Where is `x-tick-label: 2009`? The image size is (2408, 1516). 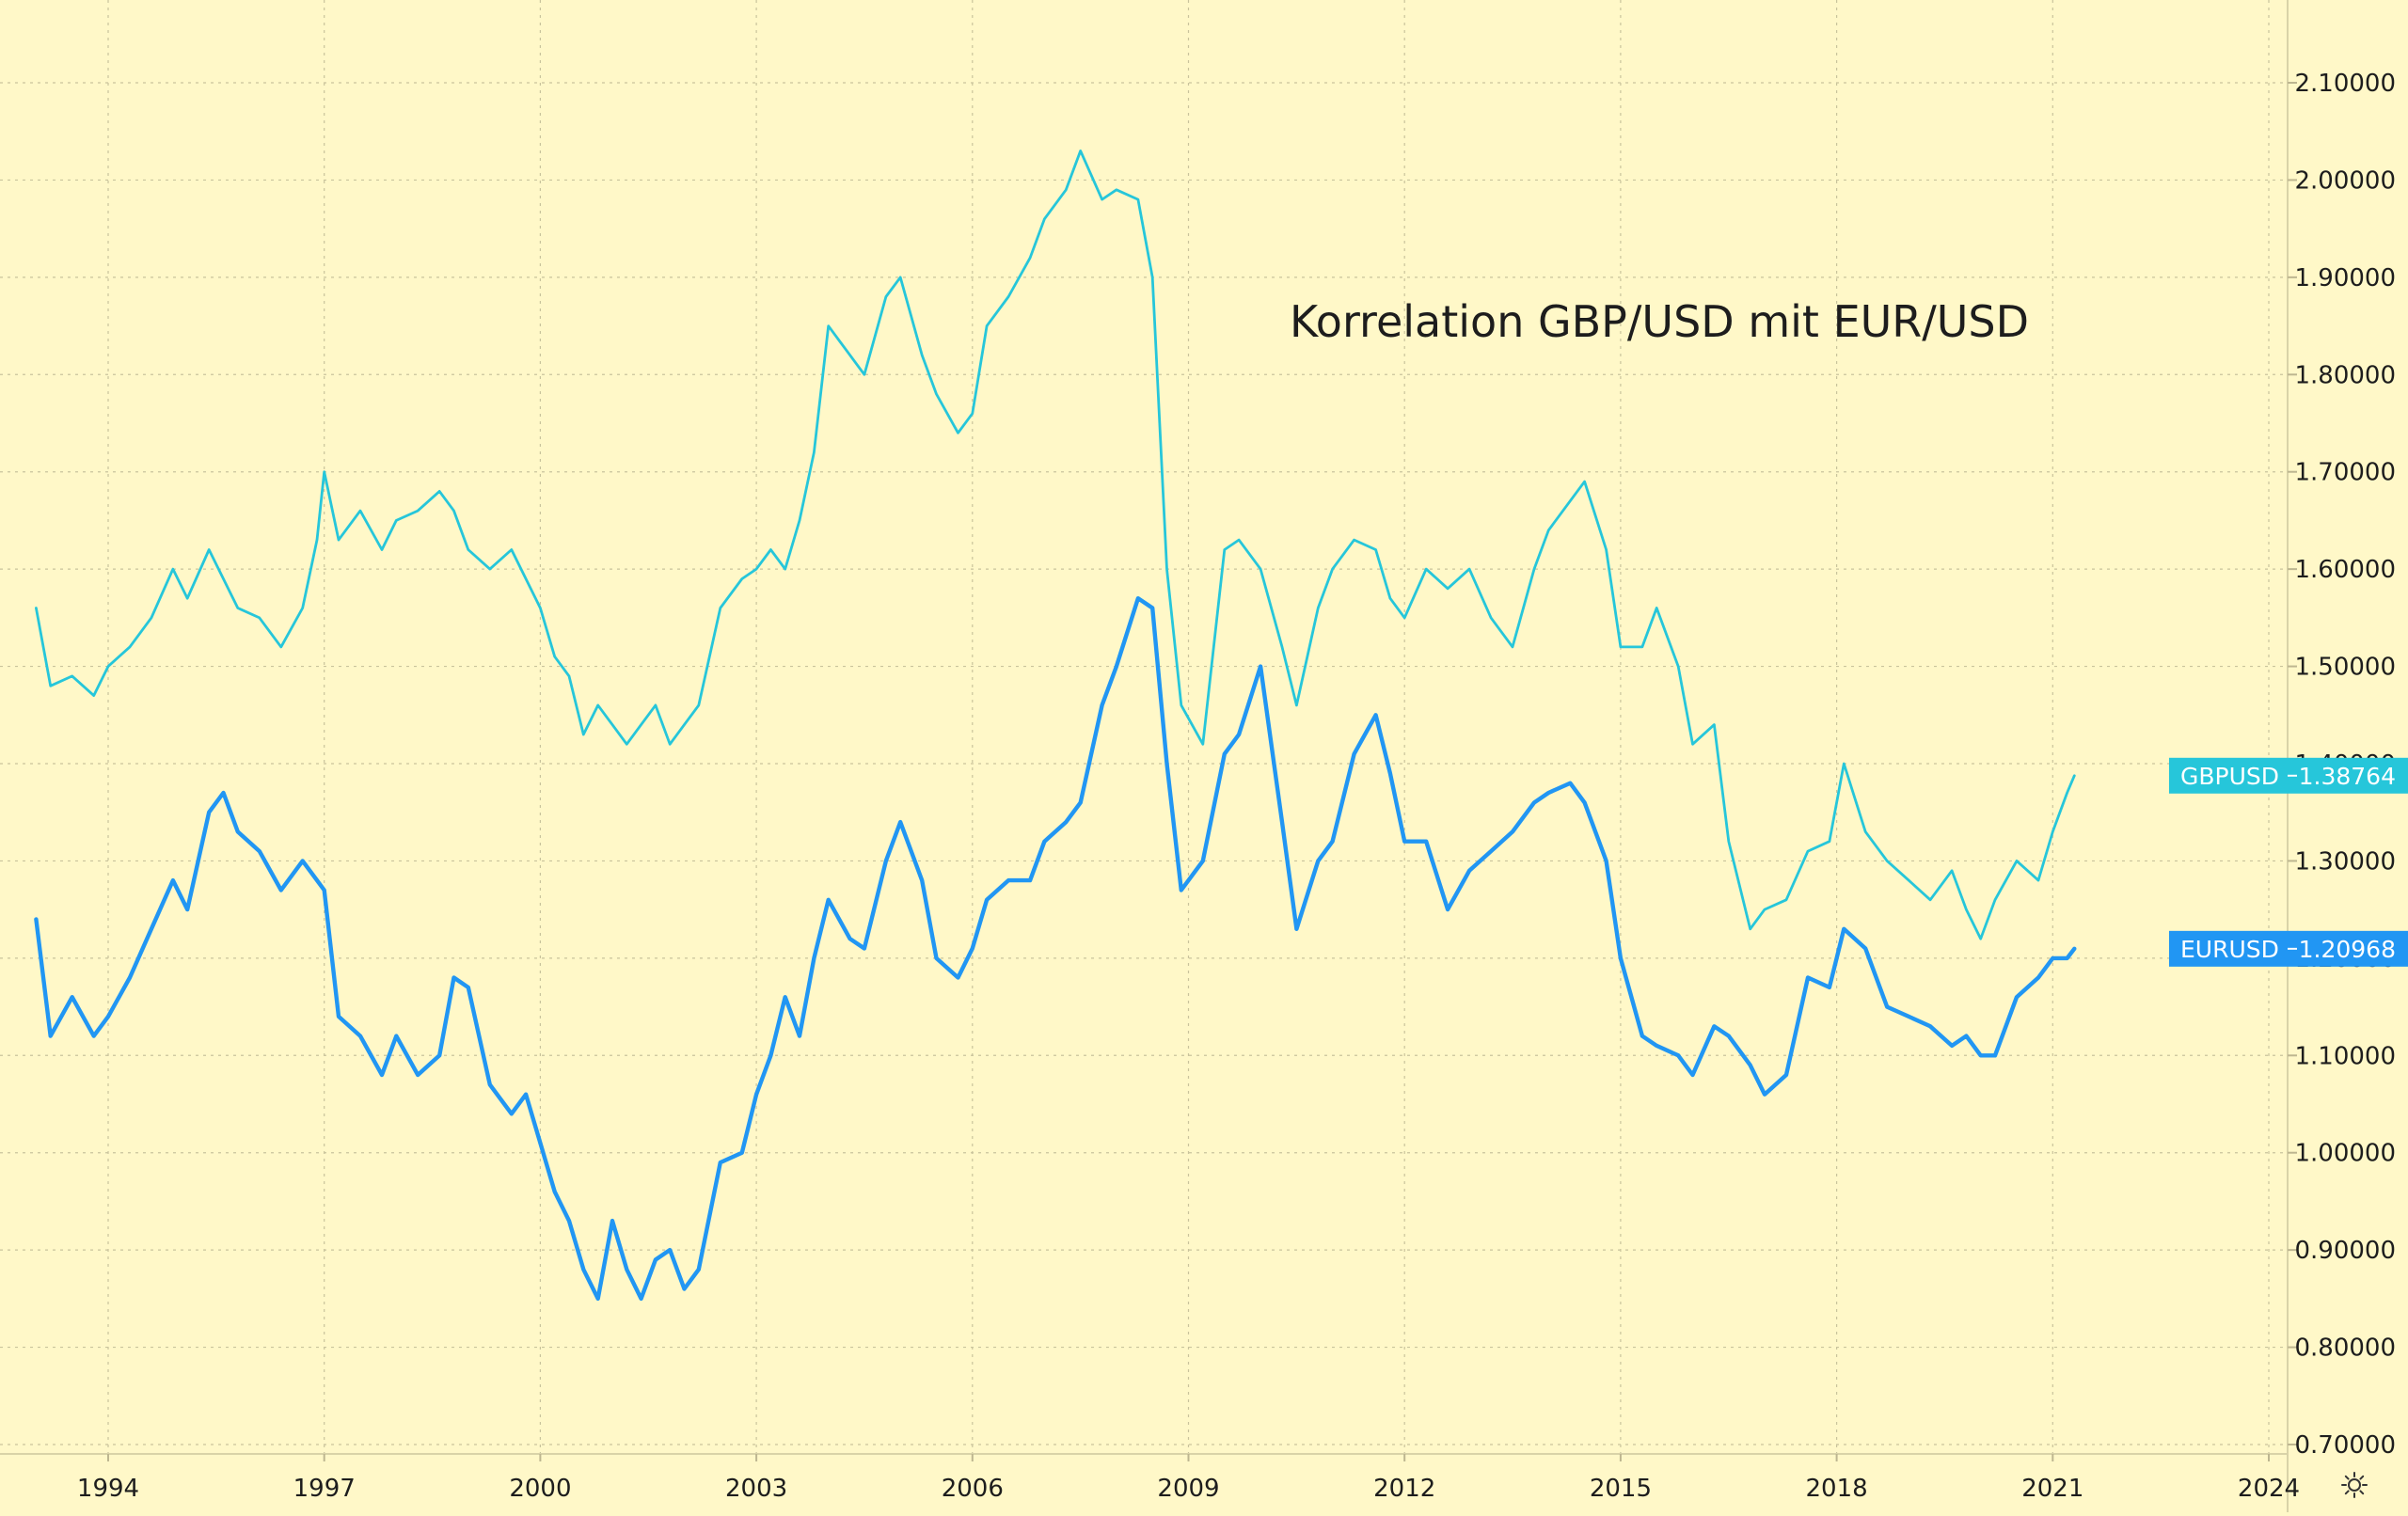 x-tick-label: 2009 is located at coordinates (1188, 1489).